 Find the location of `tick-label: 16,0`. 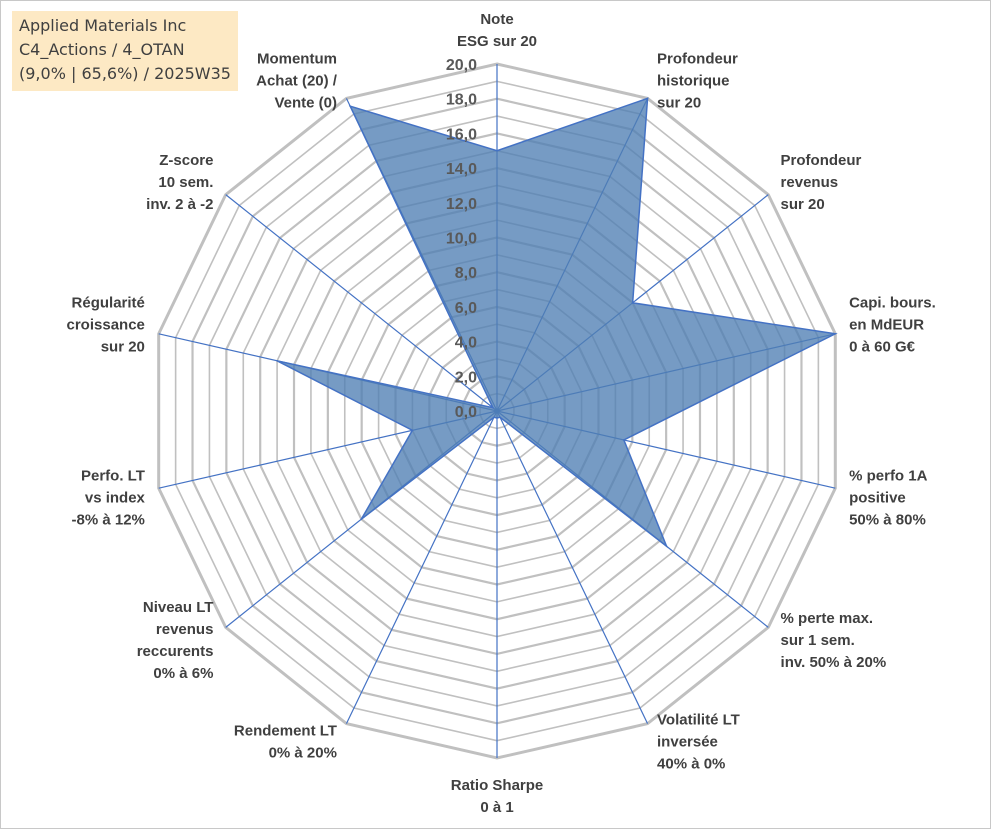

tick-label: 16,0 is located at coordinates (461, 134).